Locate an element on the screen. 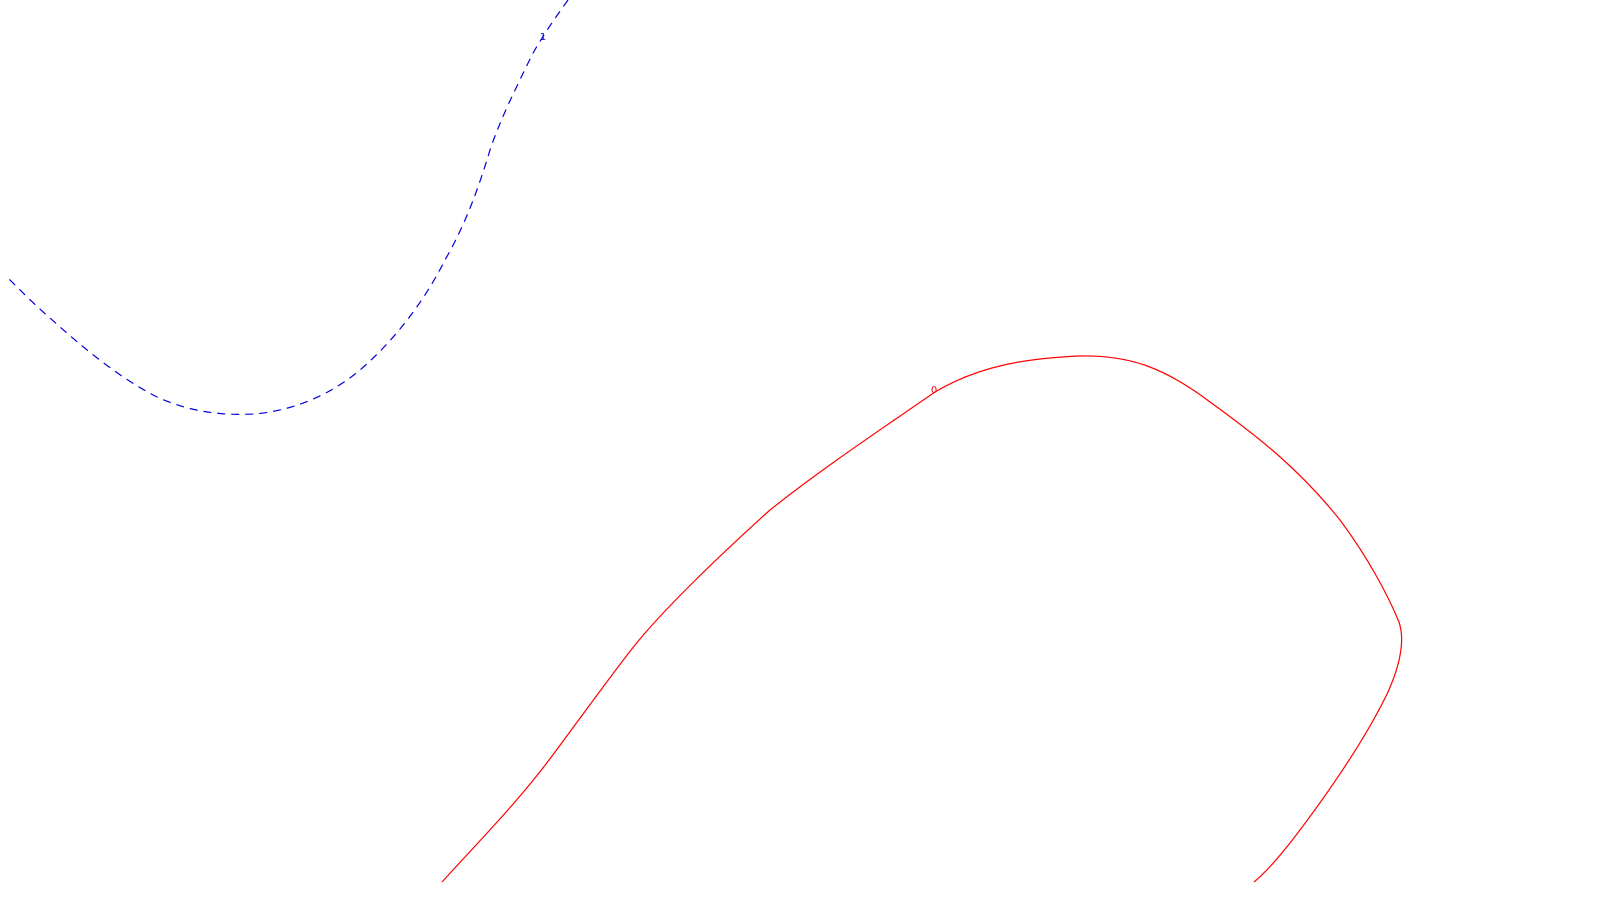  contour-label-1: 1 is located at coordinates (543, 37).